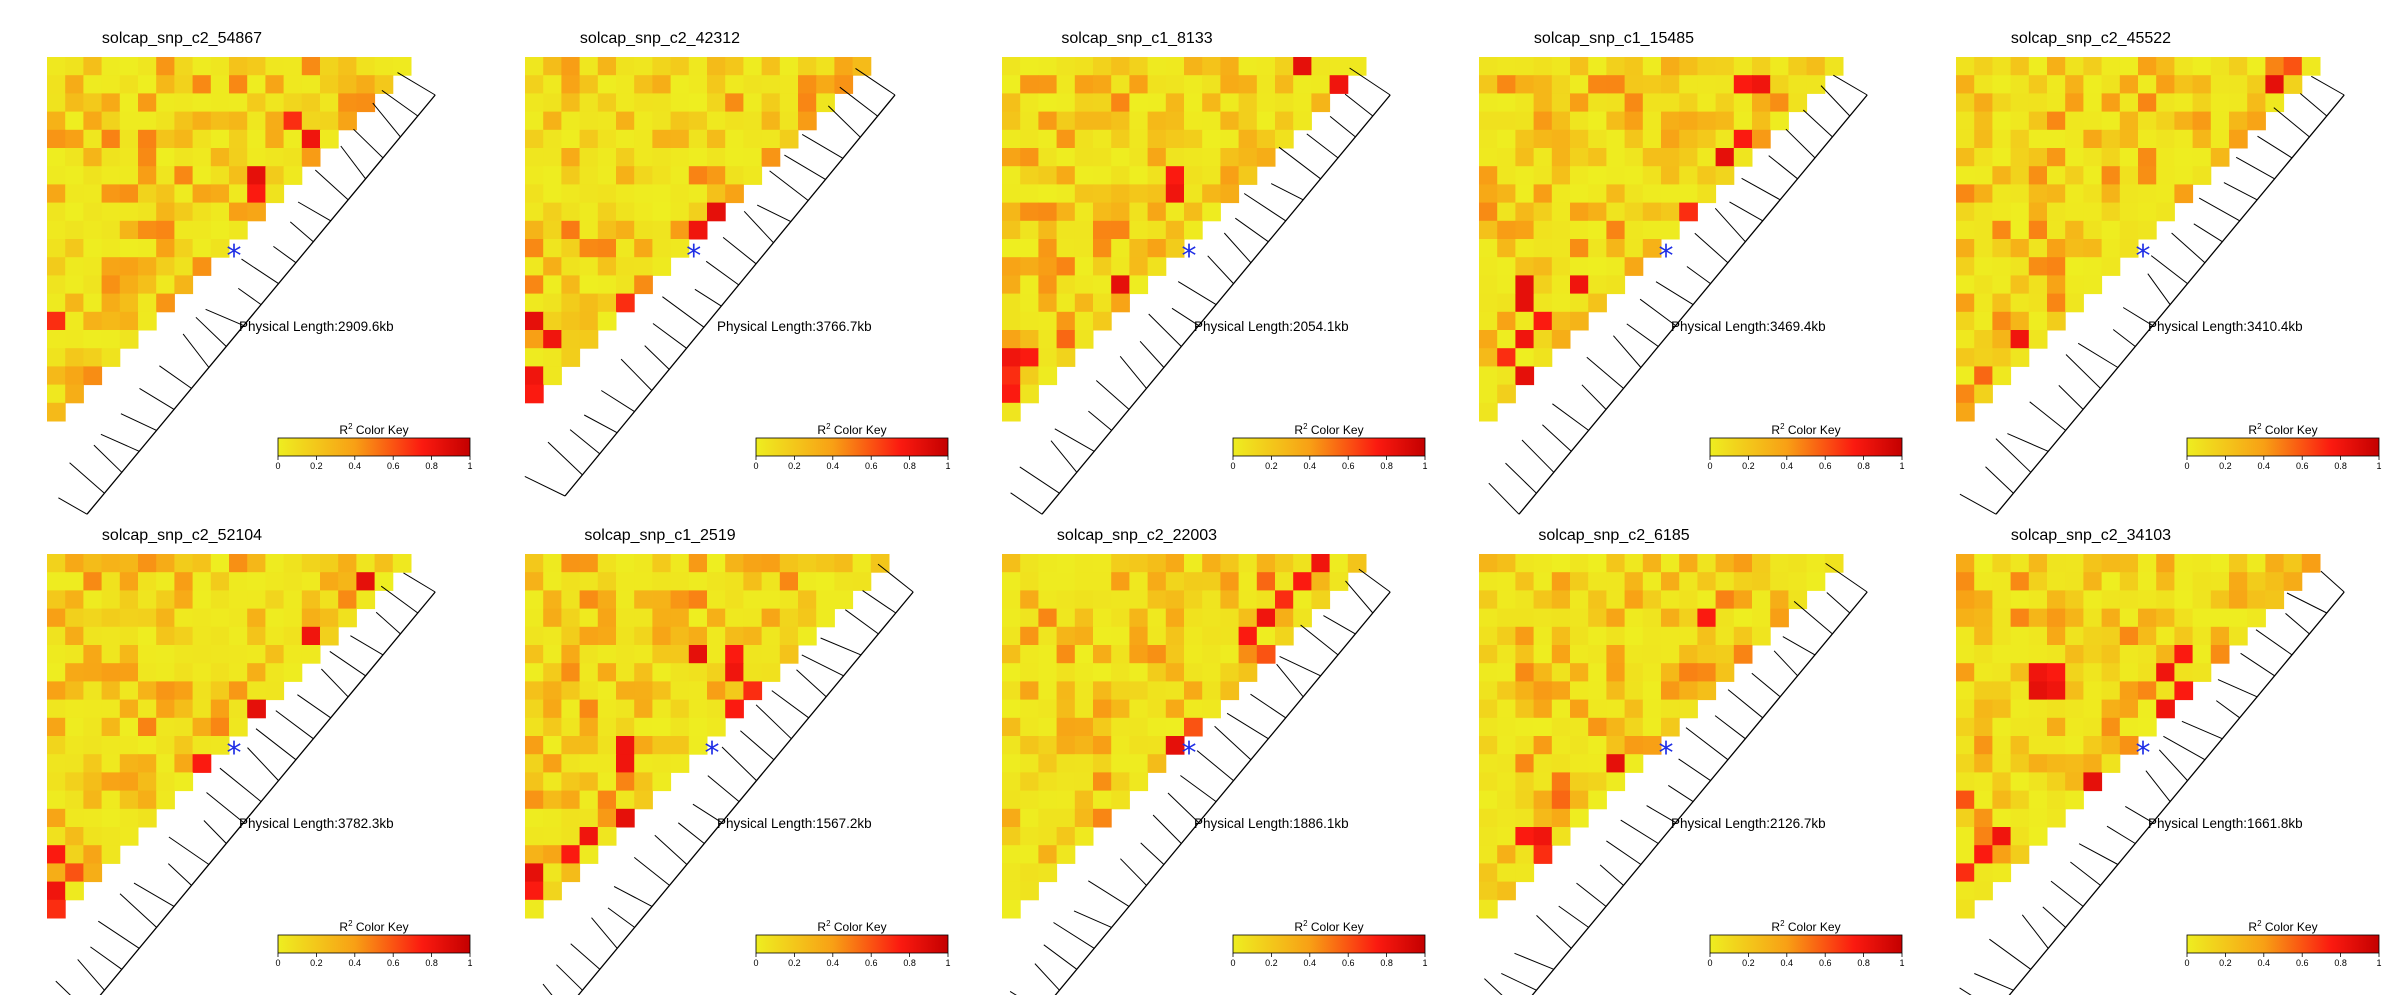 The image size is (2387, 995). Describe the element at coordinates (1666, 256) in the screenshot. I see `target-snp-marker: *` at that location.